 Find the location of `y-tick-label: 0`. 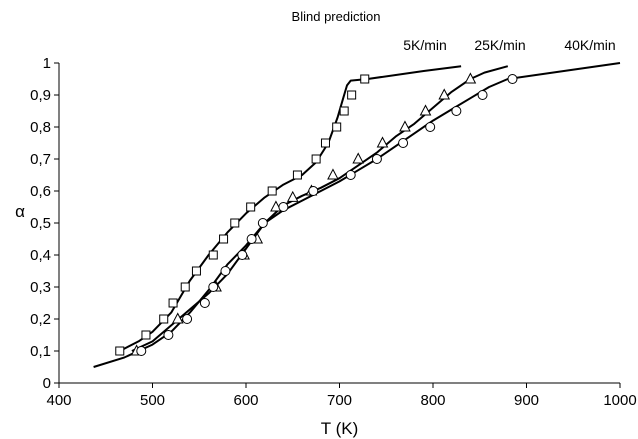

y-tick-label: 0 is located at coordinates (47, 383).